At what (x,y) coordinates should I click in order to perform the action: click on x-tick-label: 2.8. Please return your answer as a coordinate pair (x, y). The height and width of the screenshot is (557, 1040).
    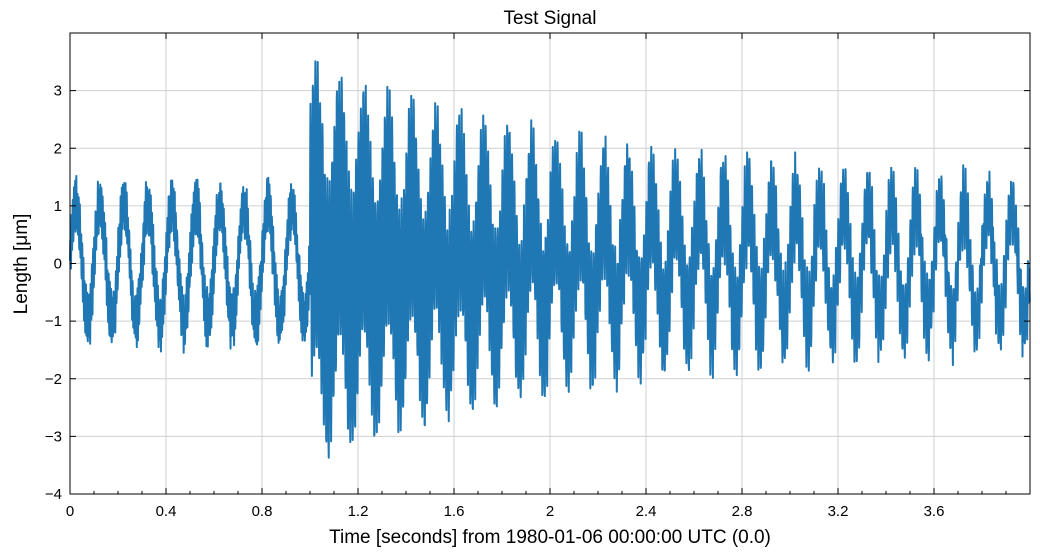
    Looking at the image, I should click on (742, 511).